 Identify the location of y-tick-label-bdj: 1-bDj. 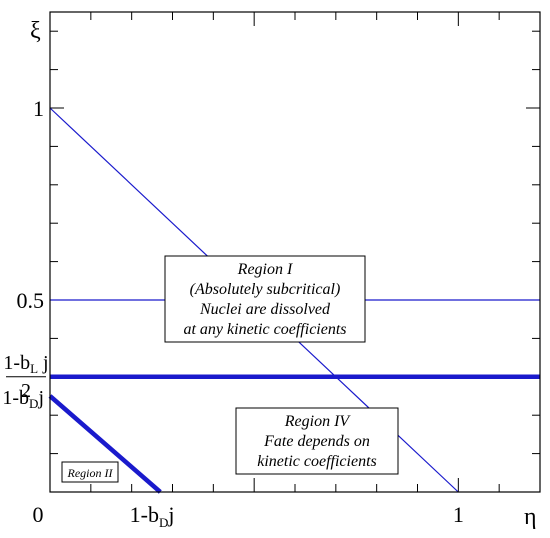
(23, 399).